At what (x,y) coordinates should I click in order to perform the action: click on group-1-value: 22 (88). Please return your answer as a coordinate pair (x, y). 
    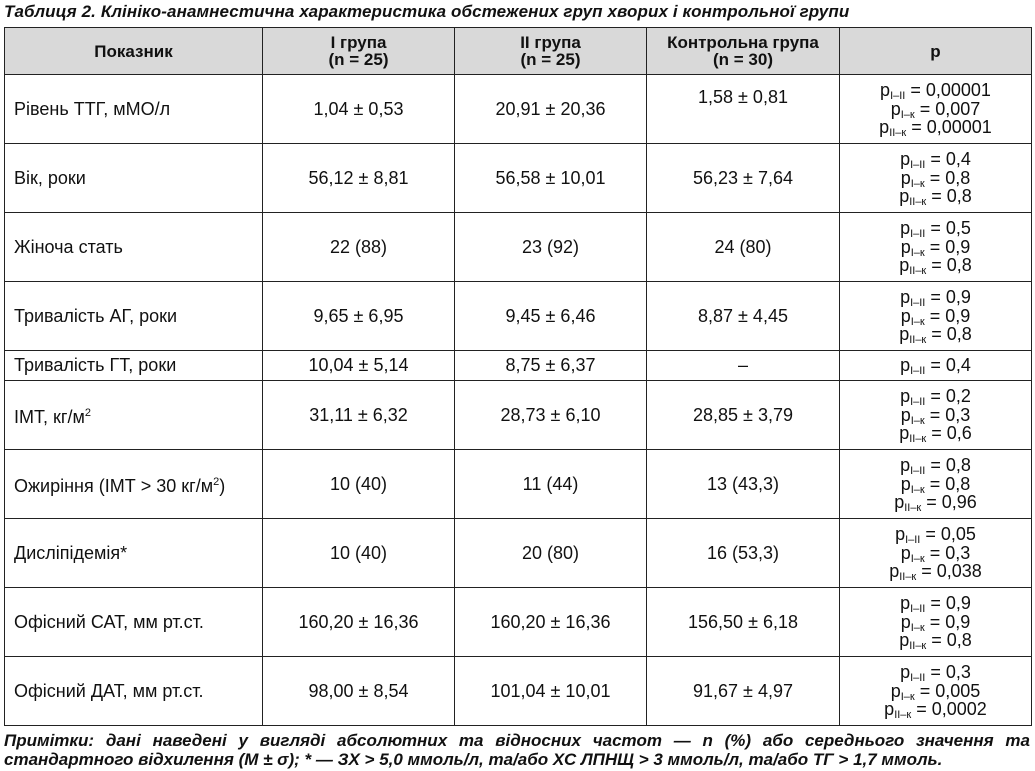
    Looking at the image, I should click on (358, 247).